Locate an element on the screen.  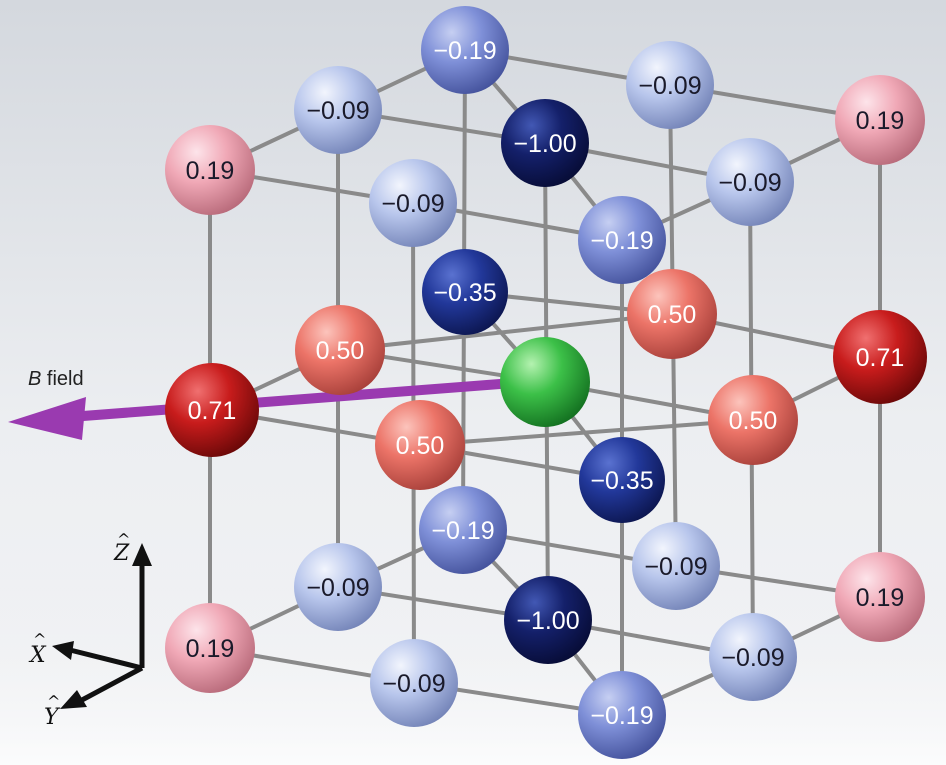
lattice-rod is located at coordinates (506, 332).